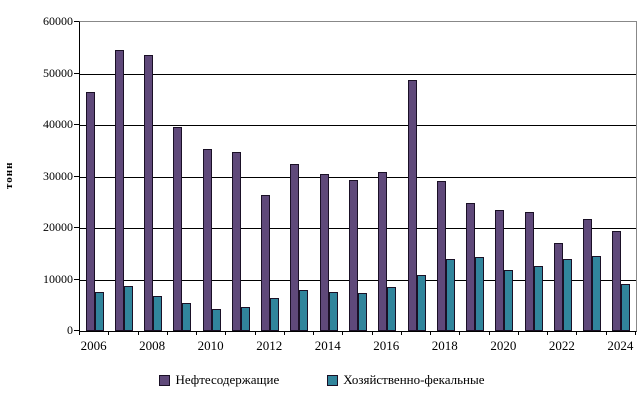 The image size is (644, 401). Describe the element at coordinates (152, 345) in the screenshot. I see `x-tick-label: 2008` at that location.